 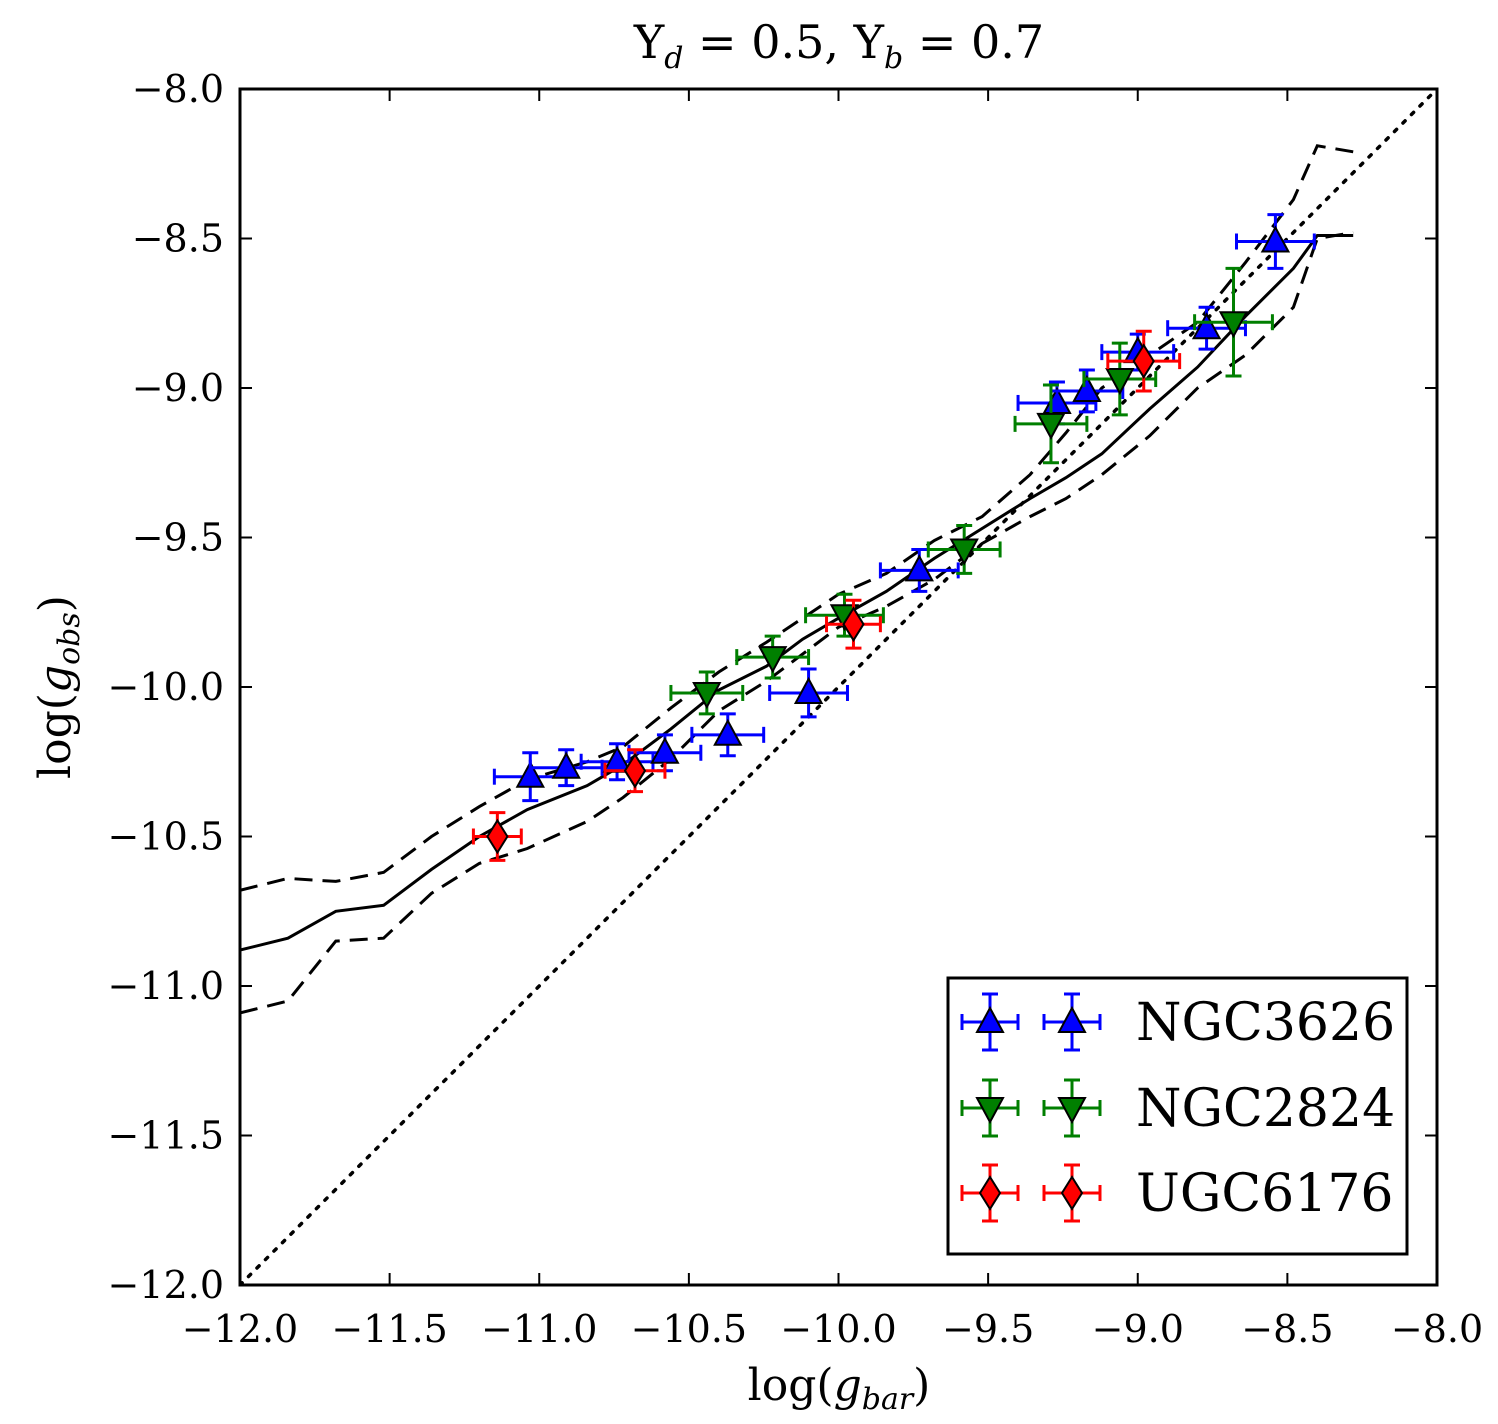 What do you see at coordinates (893, 58) in the screenshot?
I see `title-subscript-b: b` at bounding box center [893, 58].